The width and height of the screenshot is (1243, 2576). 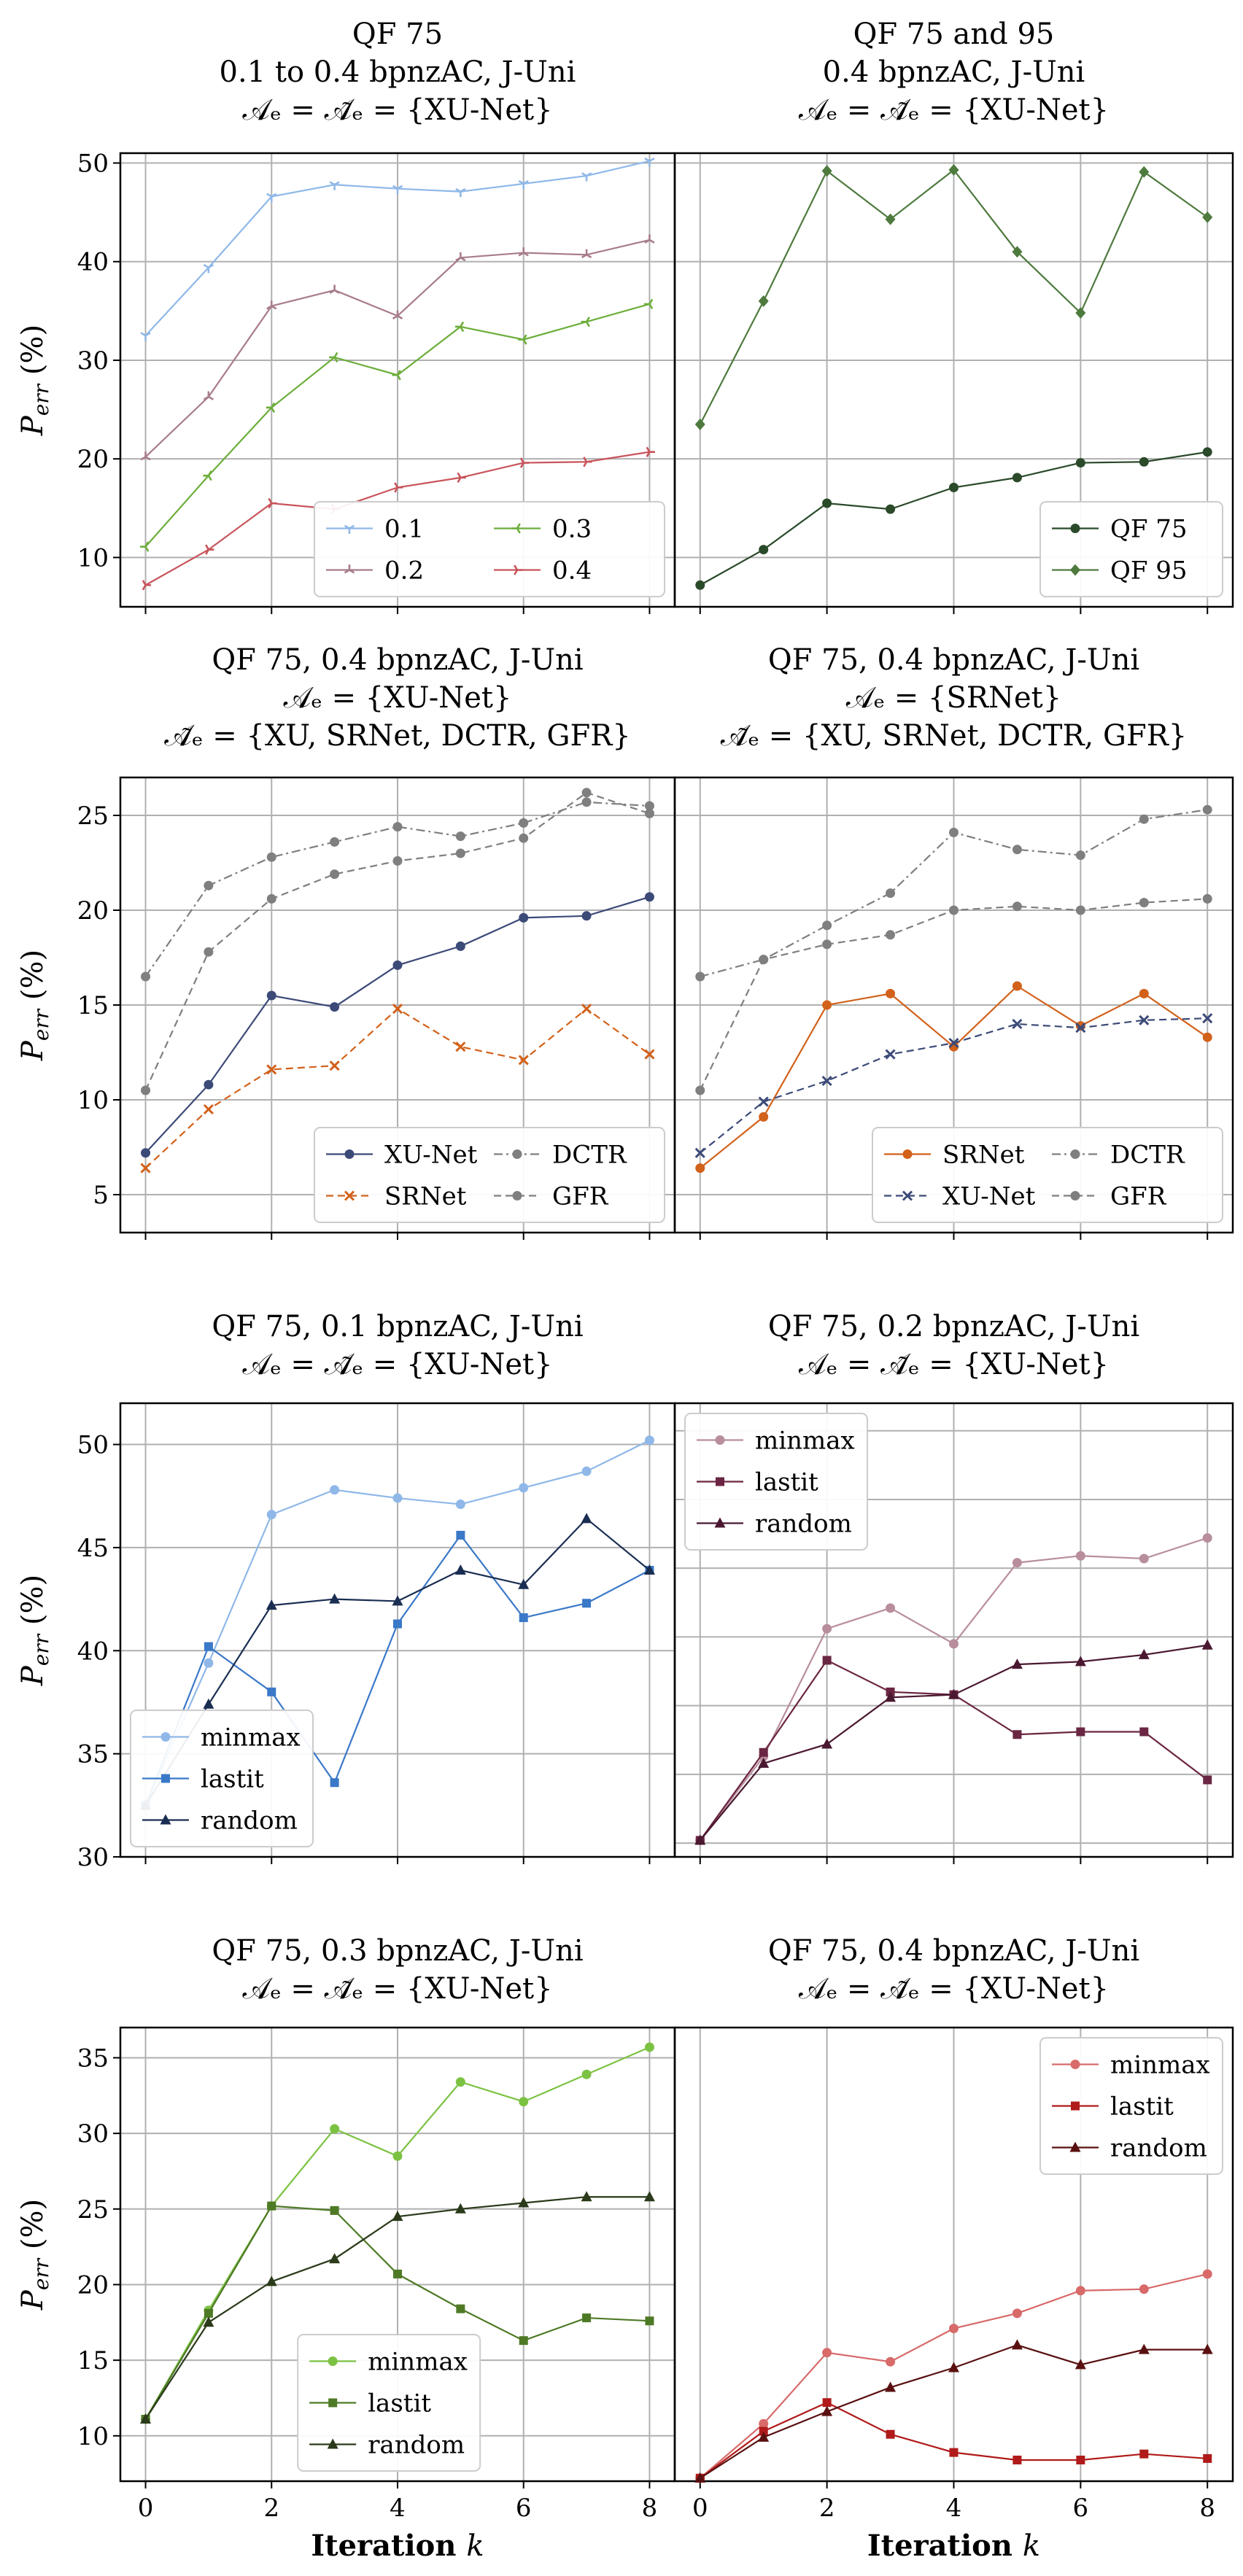 What do you see at coordinates (416, 2446) in the screenshot?
I see `legend-label: random` at bounding box center [416, 2446].